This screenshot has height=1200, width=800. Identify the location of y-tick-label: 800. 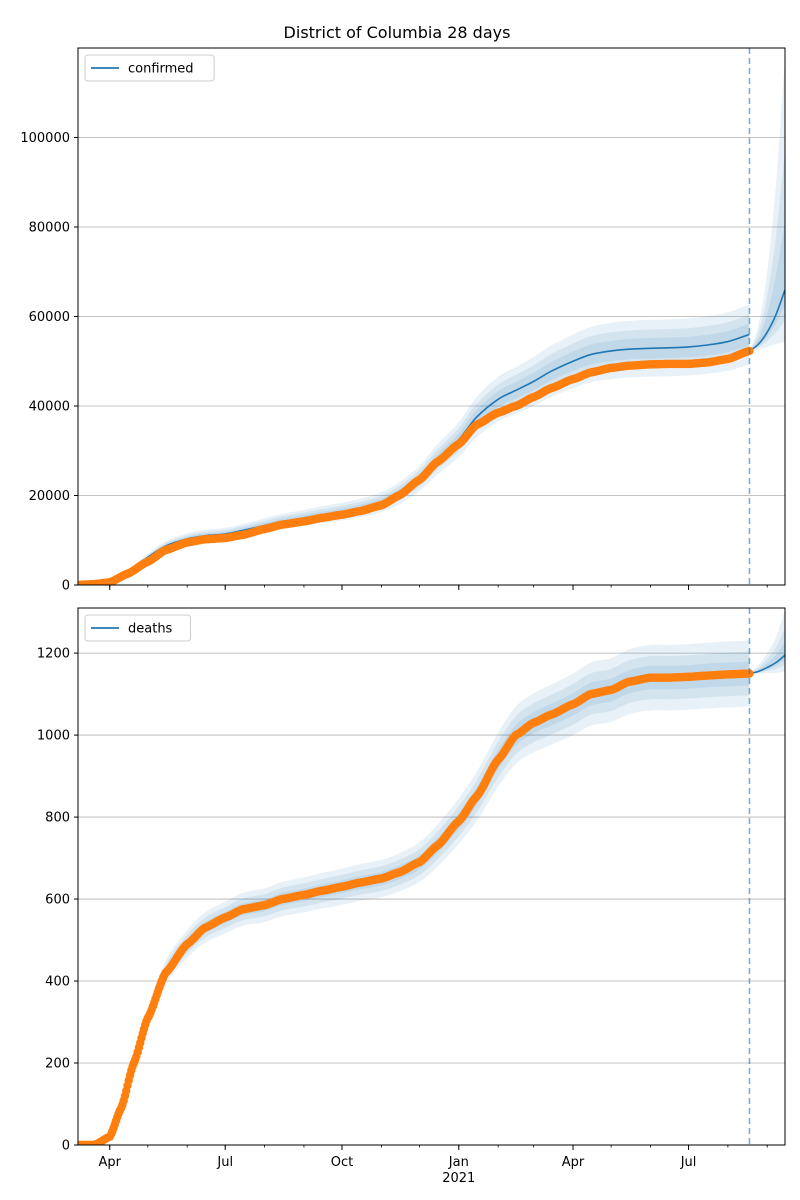
(57, 818).